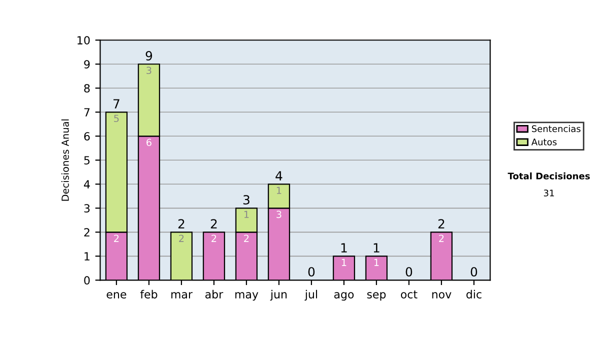  I want to click on x-tick-label: oct, so click(409, 294).